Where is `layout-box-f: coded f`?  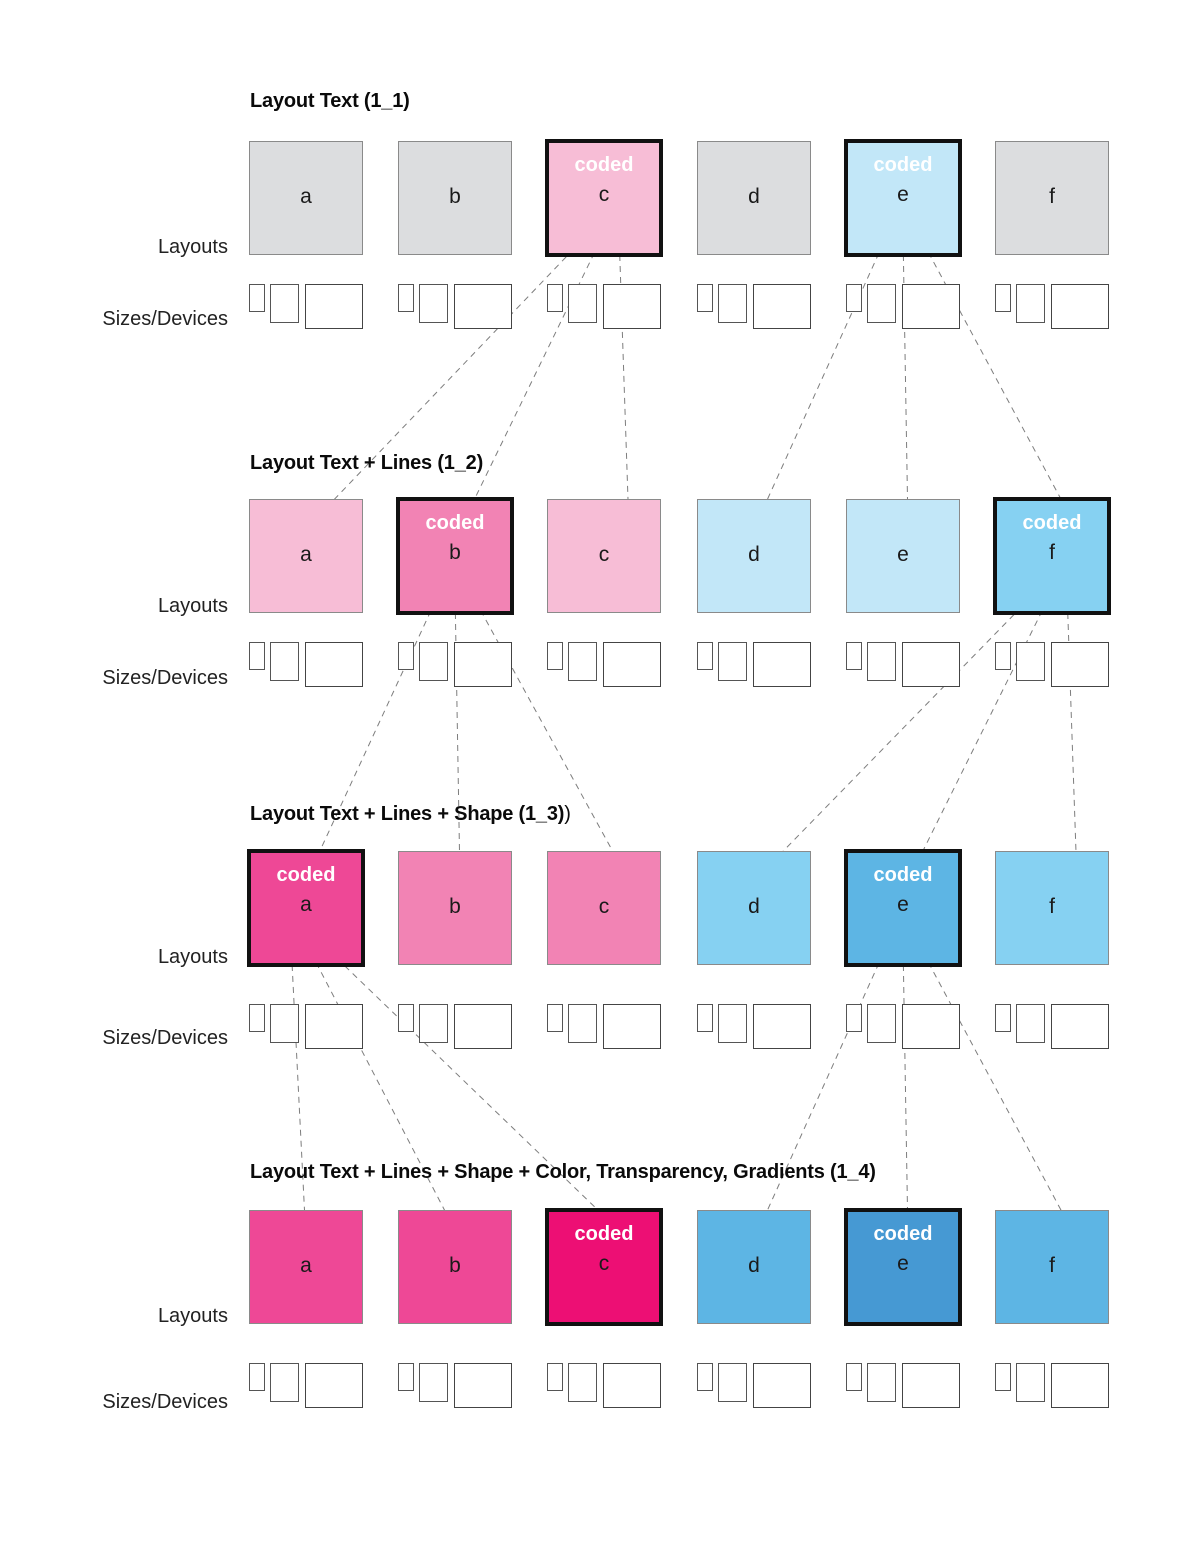 layout-box-f: coded f is located at coordinates (1052, 556).